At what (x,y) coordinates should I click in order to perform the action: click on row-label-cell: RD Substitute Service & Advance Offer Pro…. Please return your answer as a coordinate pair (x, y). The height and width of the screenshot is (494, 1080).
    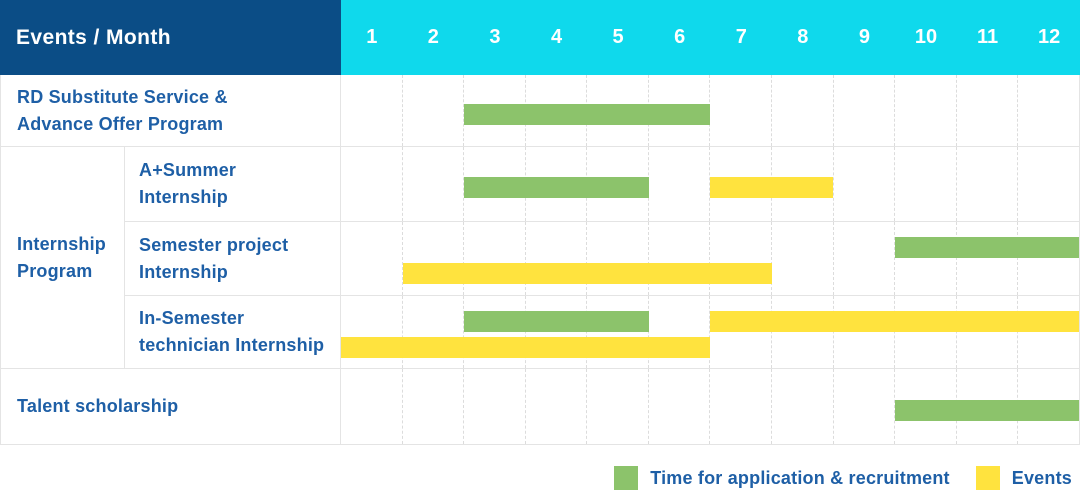
    Looking at the image, I should click on (171, 110).